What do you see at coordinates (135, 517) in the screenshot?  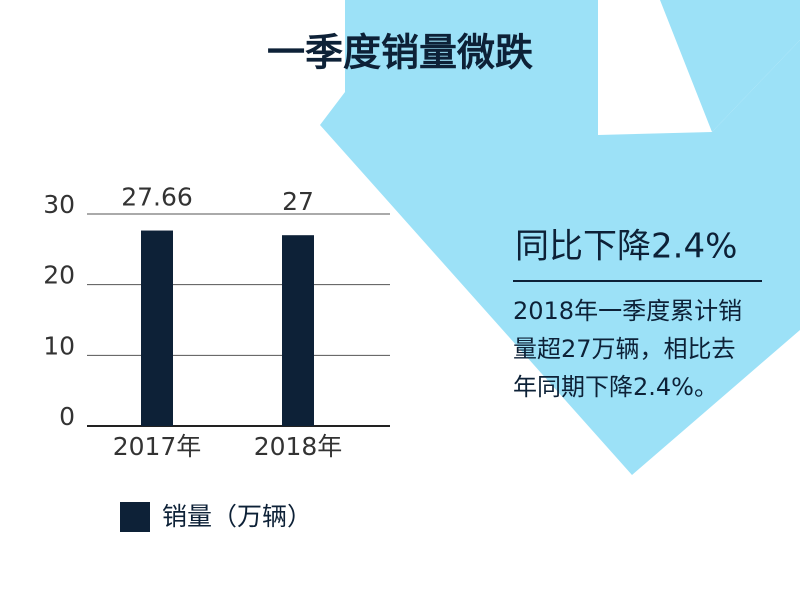 I see `legend-swatch` at bounding box center [135, 517].